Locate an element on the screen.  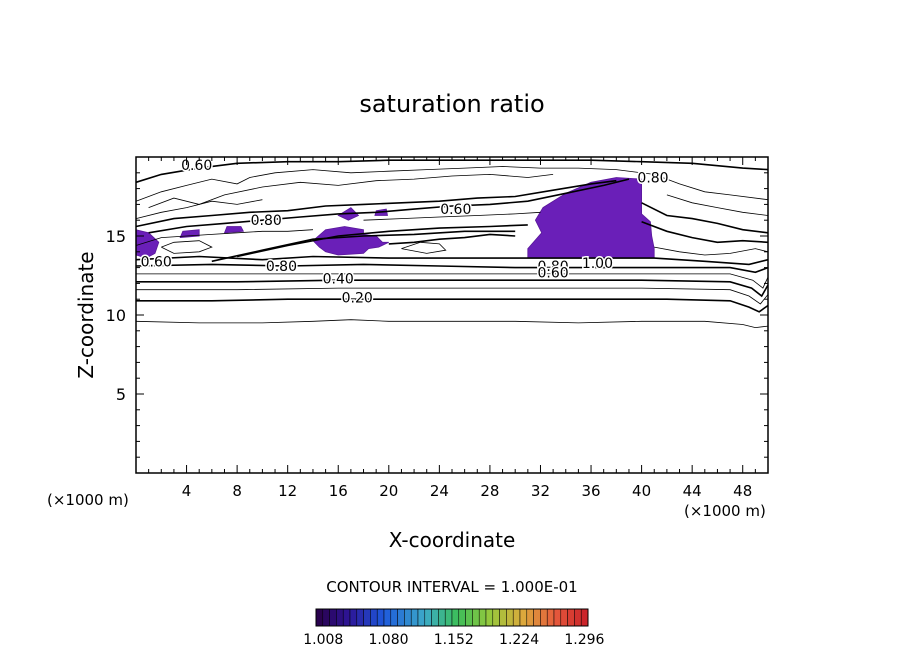
supersaturated-regions is located at coordinates (395, 218).